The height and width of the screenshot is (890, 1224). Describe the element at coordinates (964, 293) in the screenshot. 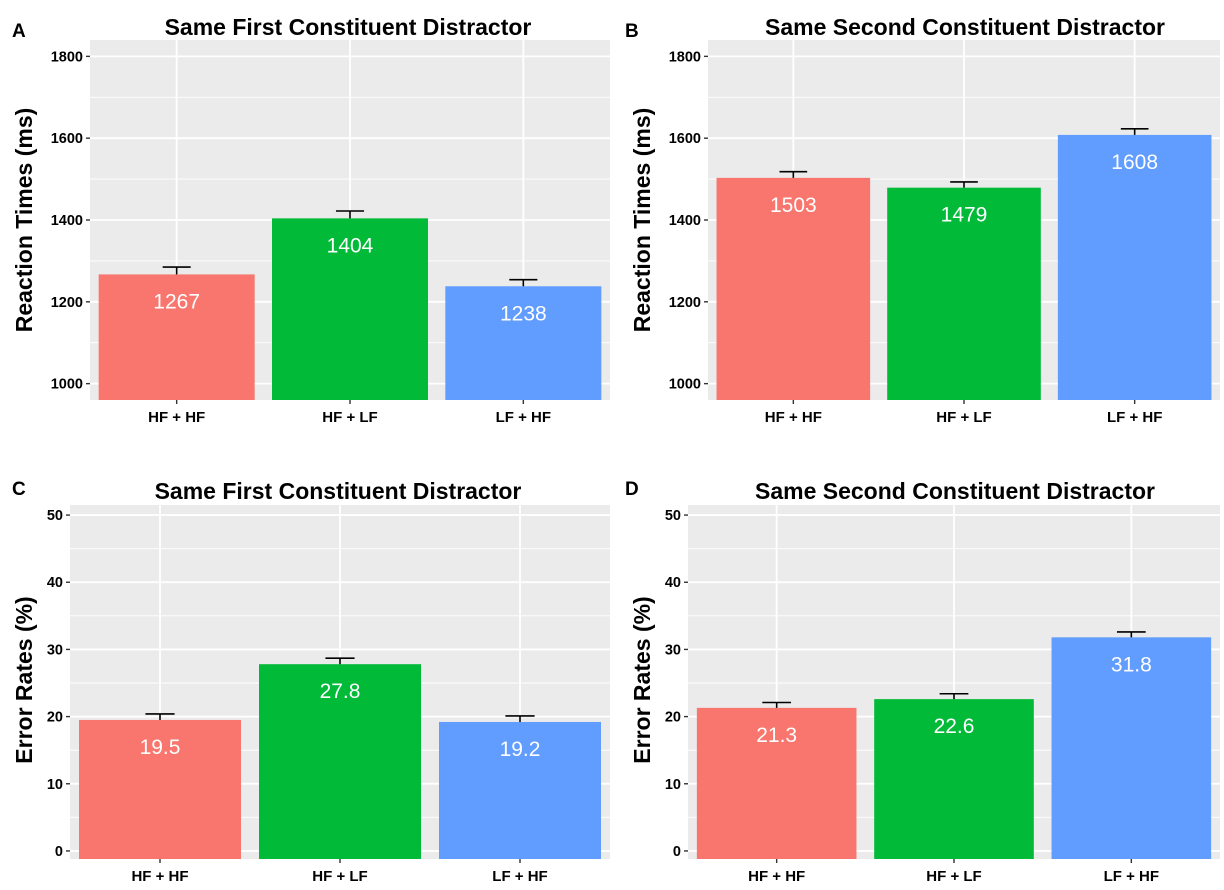

I see `panel-b-bar-hf-lf` at that location.